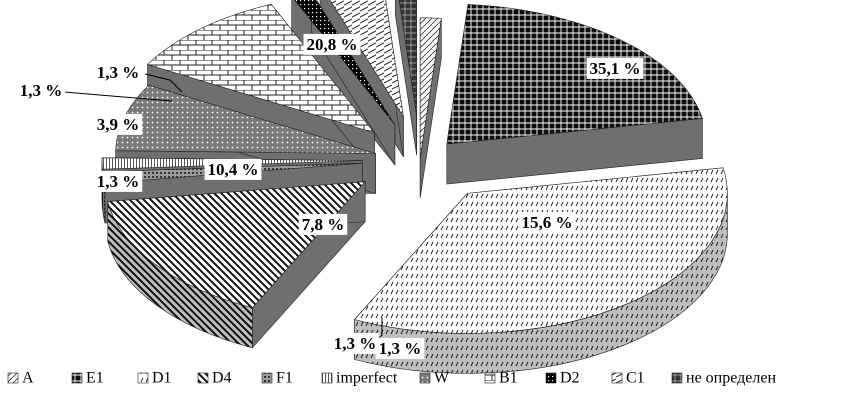 This screenshot has height=397, width=844. I want to click on legend-item-D4: D4, so click(214, 378).